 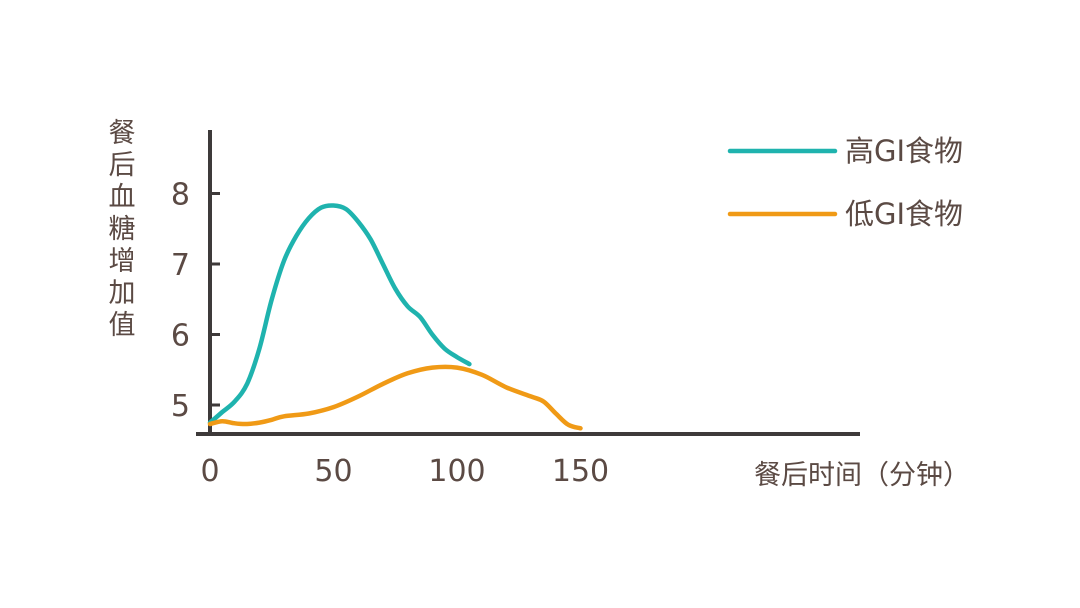 What do you see at coordinates (180, 265) in the screenshot?
I see `y-tick-label: 7` at bounding box center [180, 265].